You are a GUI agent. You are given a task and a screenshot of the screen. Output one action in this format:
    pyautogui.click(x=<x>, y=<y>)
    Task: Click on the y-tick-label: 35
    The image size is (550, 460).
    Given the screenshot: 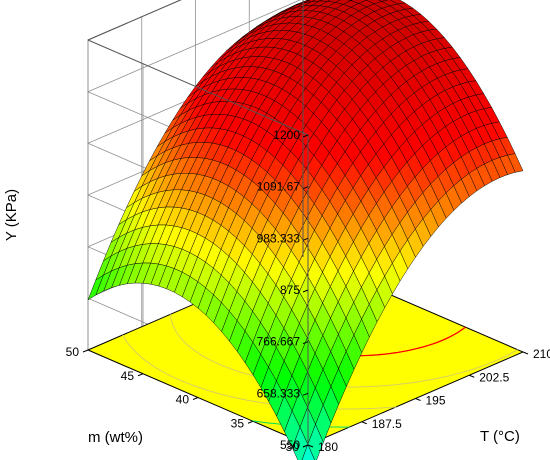 What is the action you would take?
    pyautogui.click(x=238, y=423)
    